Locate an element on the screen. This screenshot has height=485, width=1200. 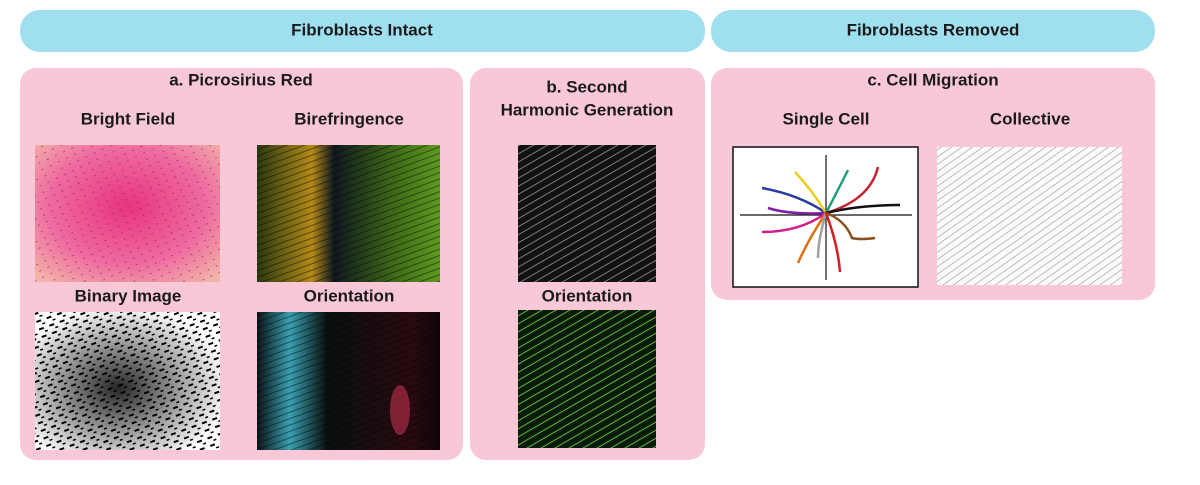
trajectory-plot is located at coordinates (825, 217).